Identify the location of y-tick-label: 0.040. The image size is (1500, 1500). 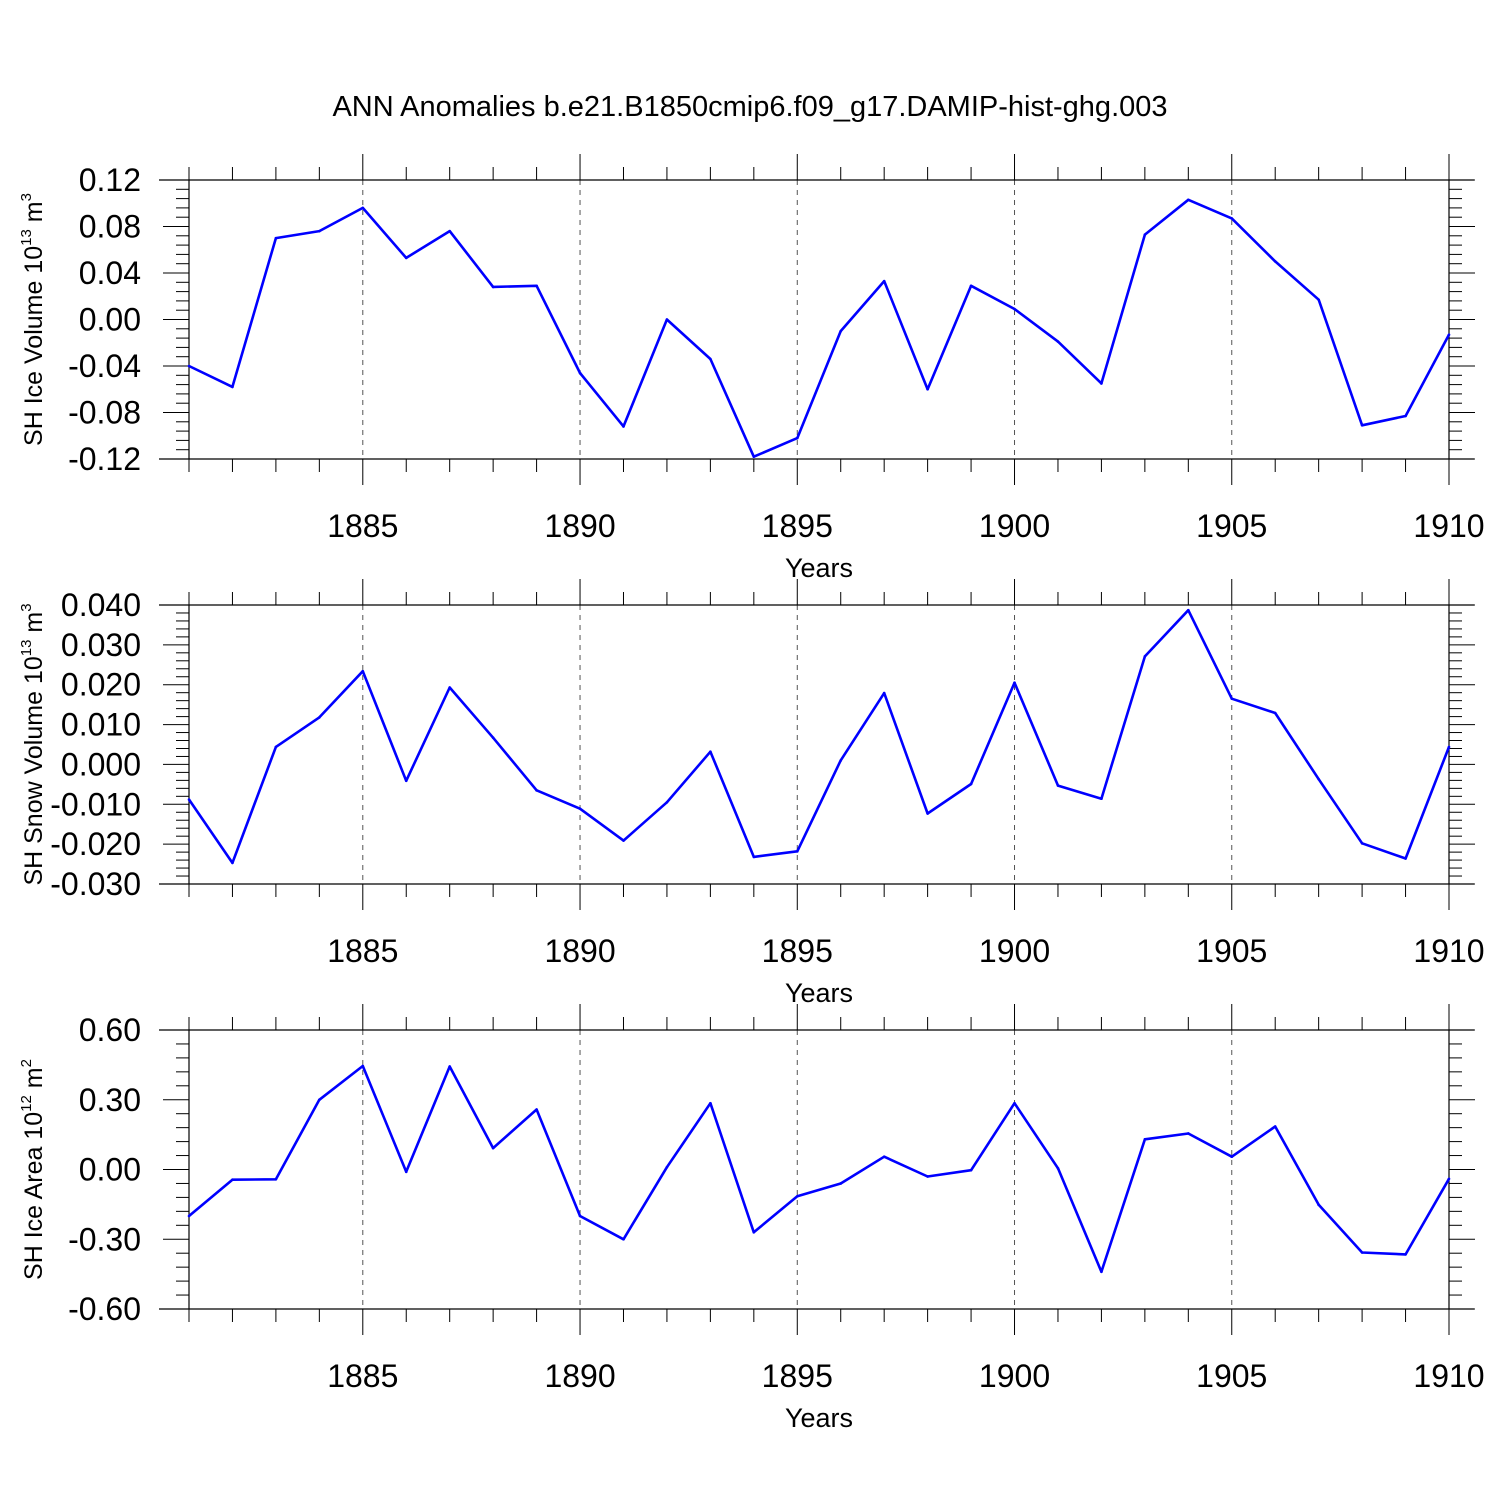
(101, 605).